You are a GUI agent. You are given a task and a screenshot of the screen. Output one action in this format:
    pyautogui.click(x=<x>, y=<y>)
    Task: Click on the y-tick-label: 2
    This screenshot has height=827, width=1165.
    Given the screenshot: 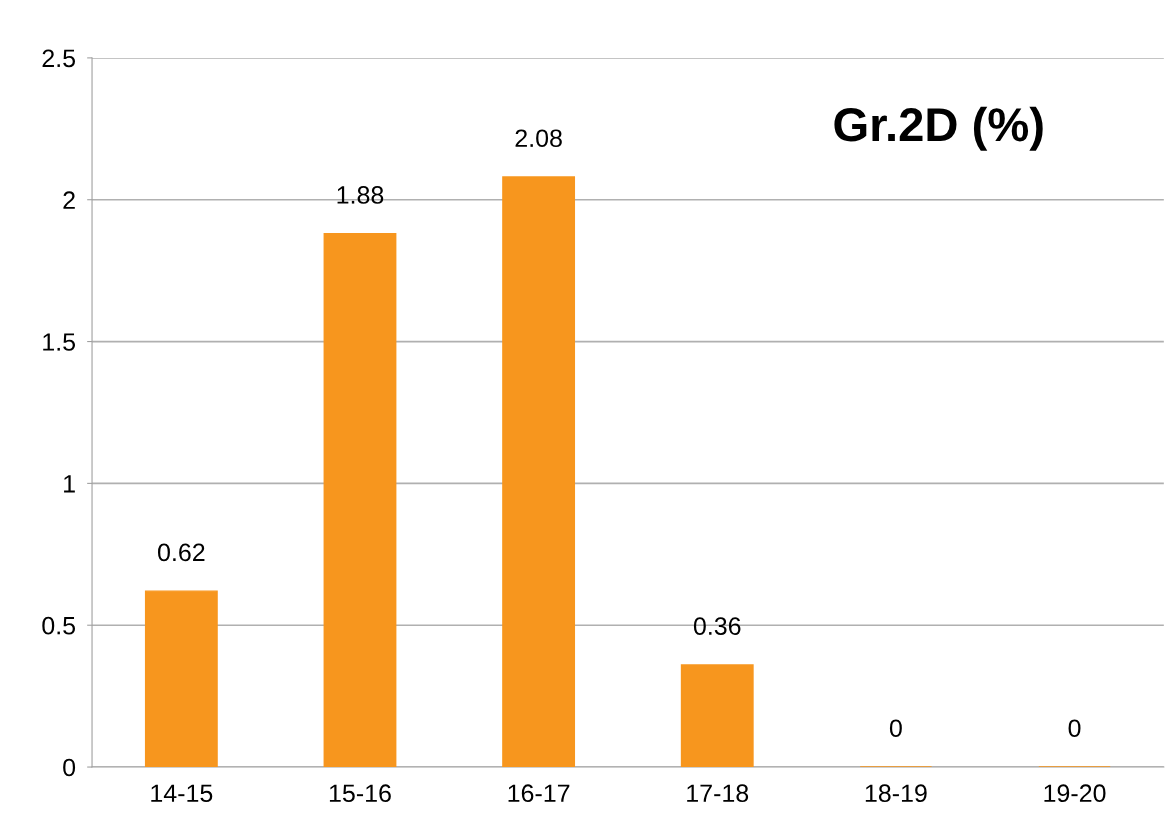 What is the action you would take?
    pyautogui.click(x=69, y=200)
    